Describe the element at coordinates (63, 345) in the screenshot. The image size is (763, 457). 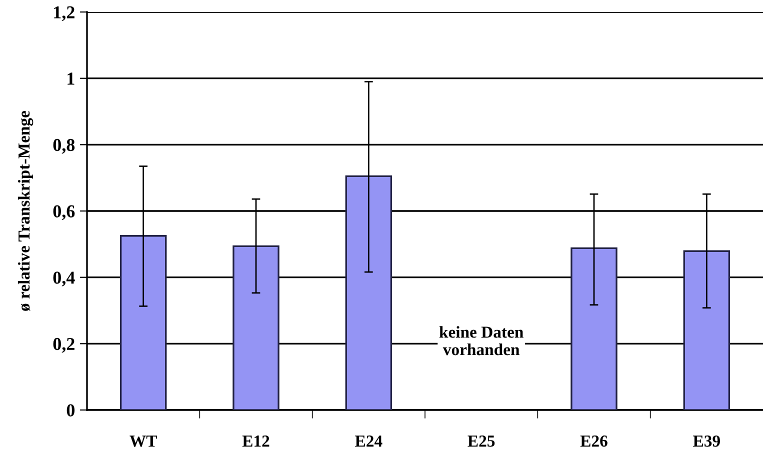
I see `y-tick-label: 0,2` at that location.